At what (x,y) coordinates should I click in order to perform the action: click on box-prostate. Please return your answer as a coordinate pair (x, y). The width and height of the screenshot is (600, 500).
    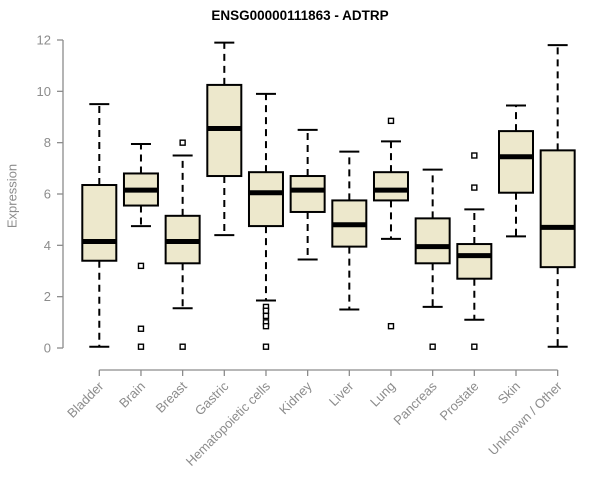
    Looking at the image, I should click on (474, 251).